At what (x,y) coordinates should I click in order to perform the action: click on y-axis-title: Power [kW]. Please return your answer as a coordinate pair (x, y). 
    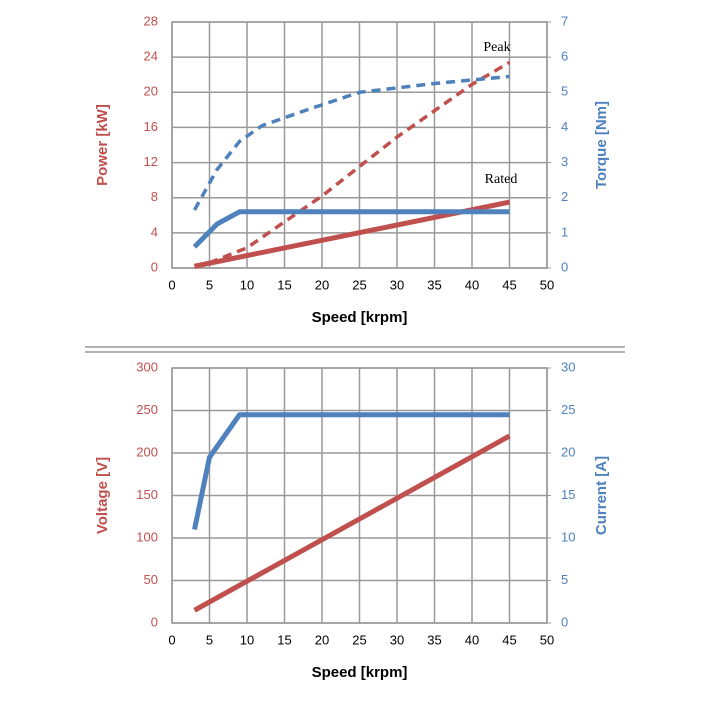
    Looking at the image, I should click on (102, 145).